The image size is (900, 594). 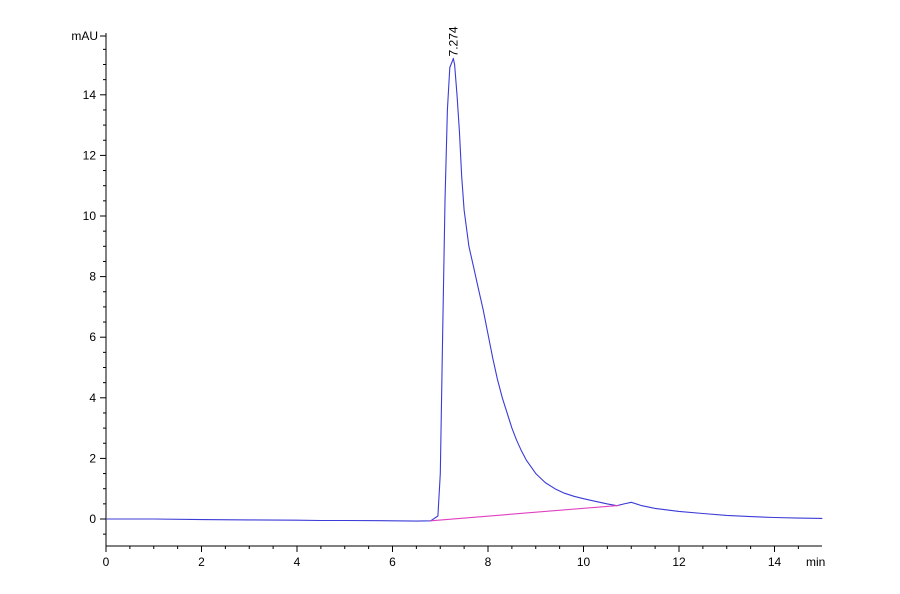 I want to click on x-tick-label: 14, so click(x=775, y=562).